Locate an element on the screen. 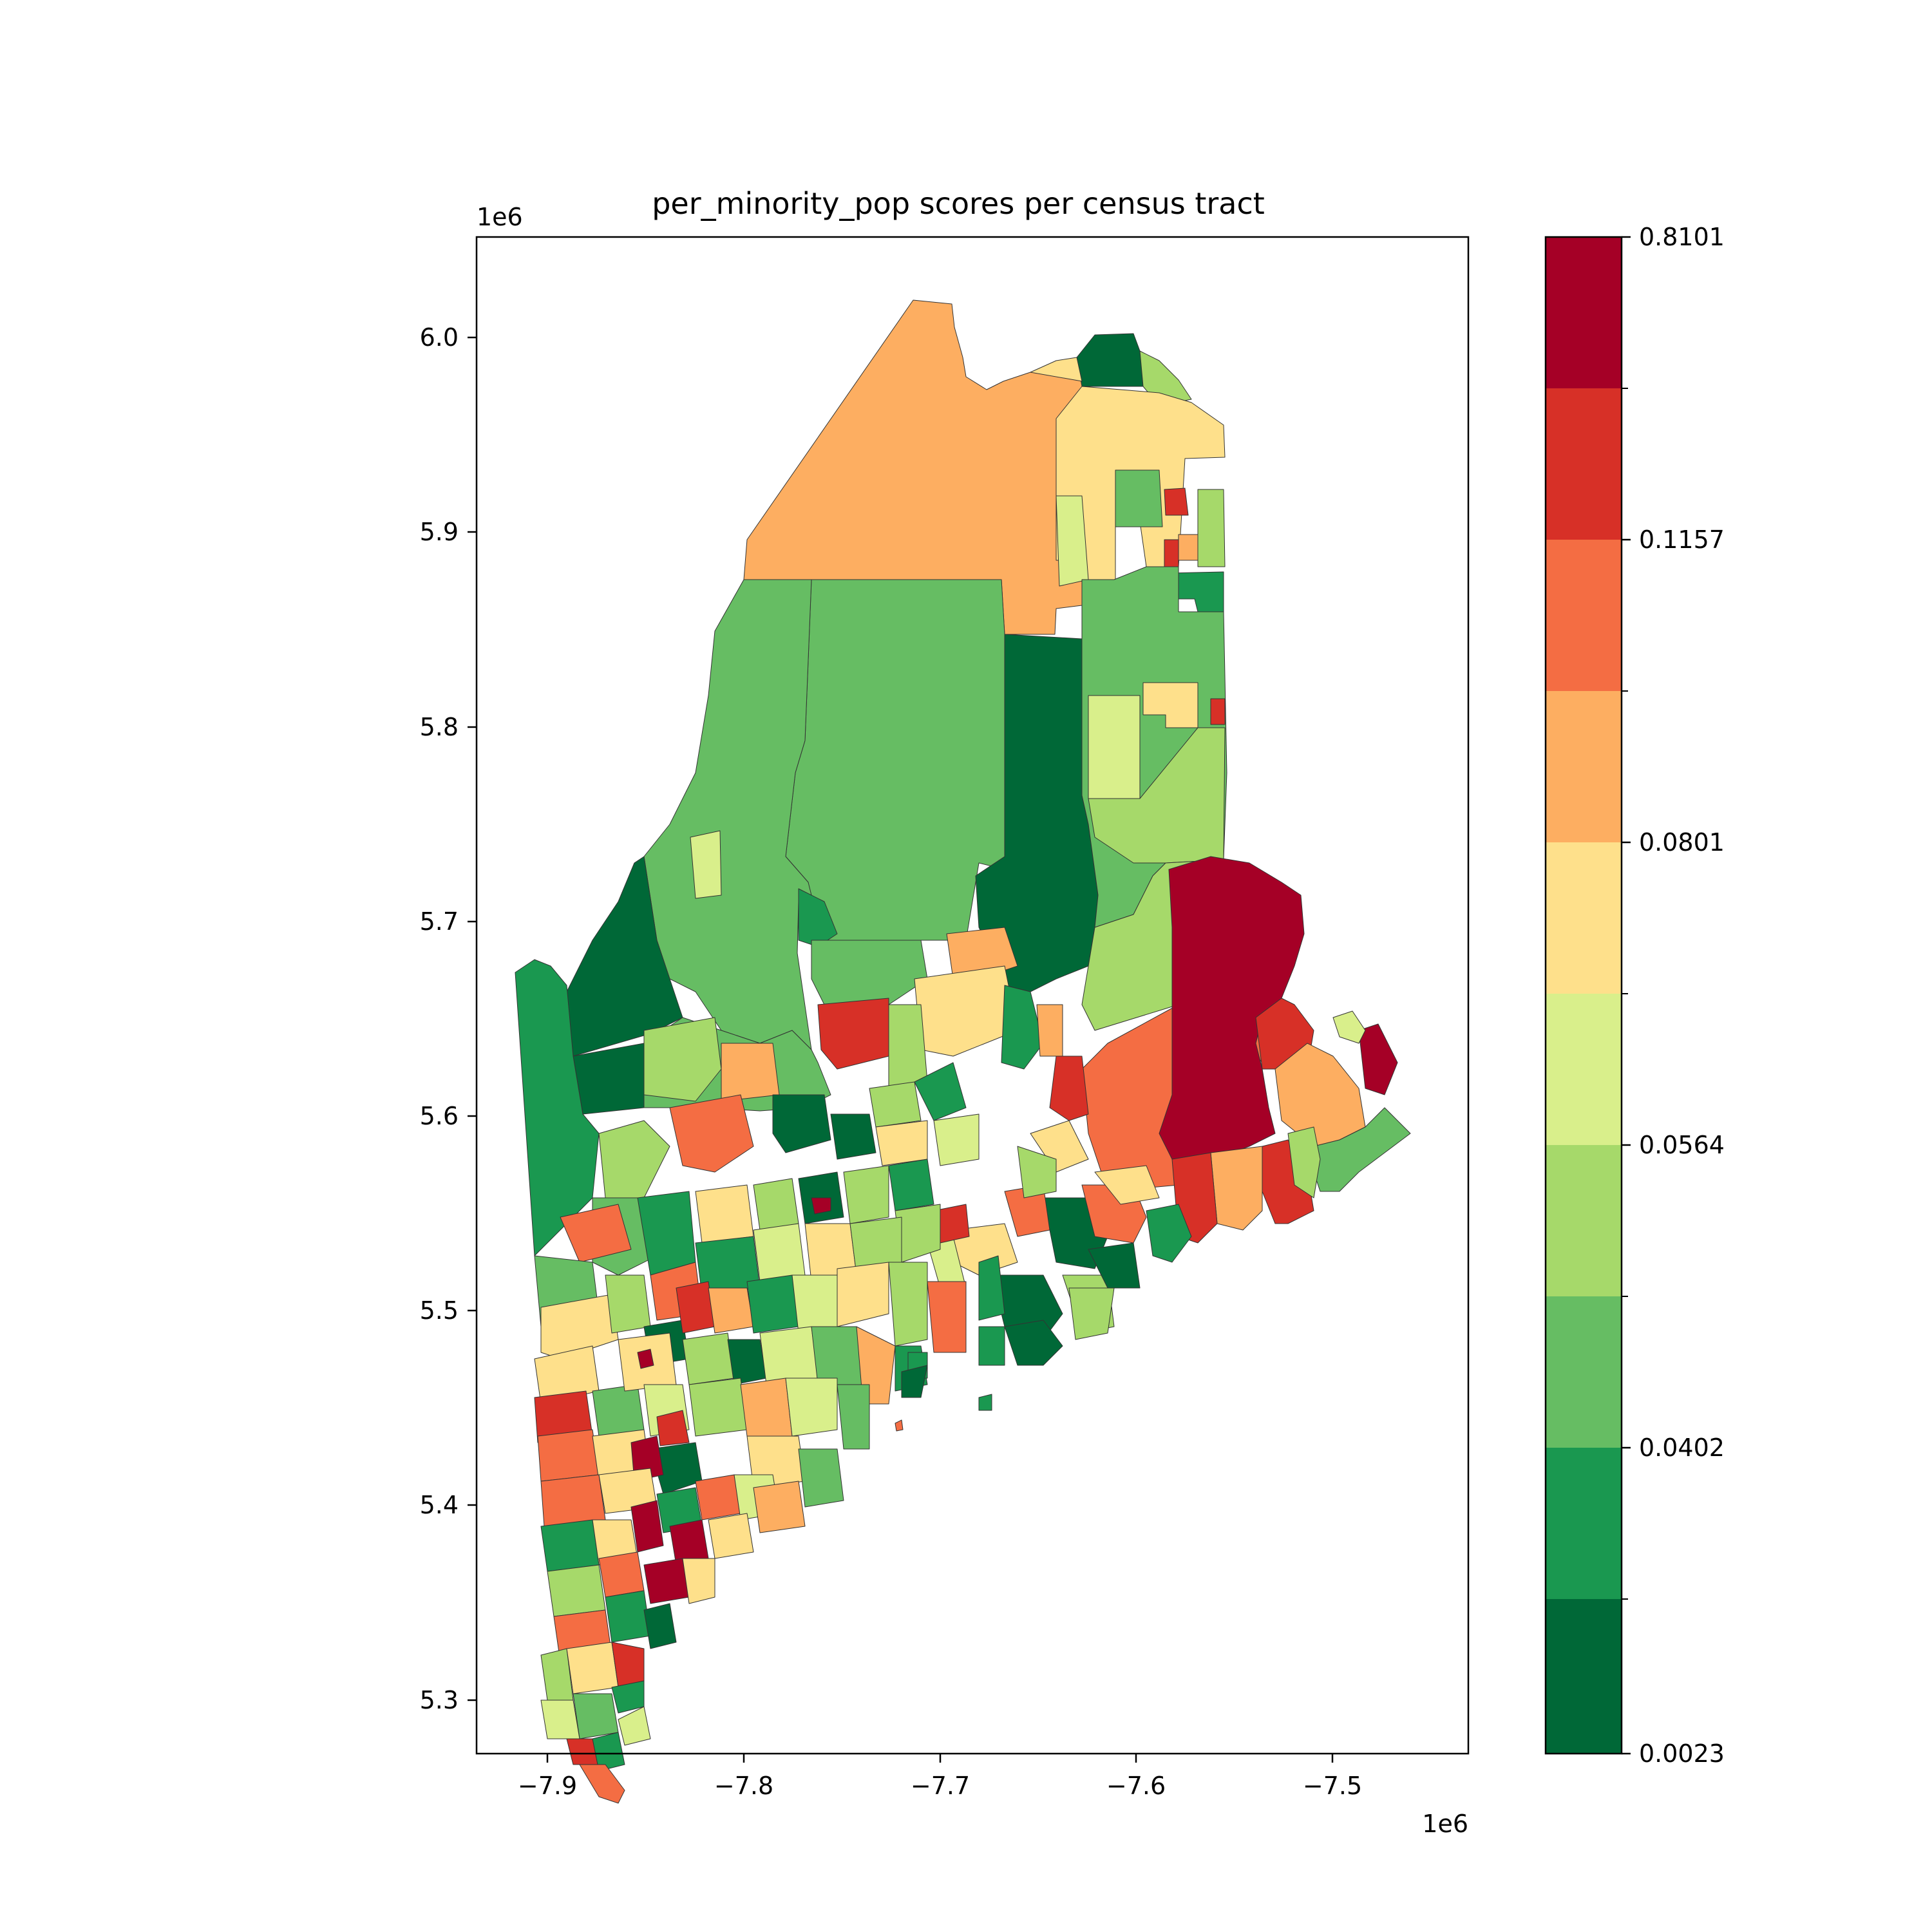 This screenshot has width=1932, height=1932. tract-mid-light-c is located at coordinates (776, 1204).